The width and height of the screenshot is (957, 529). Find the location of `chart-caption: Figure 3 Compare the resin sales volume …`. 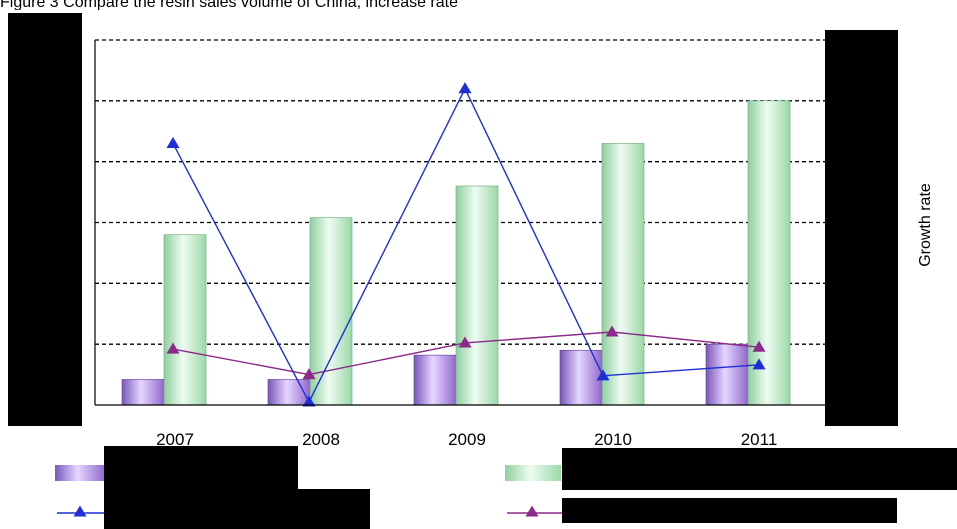

chart-caption: Figure 3 Compare the resin sales volume … is located at coordinates (229, 5).